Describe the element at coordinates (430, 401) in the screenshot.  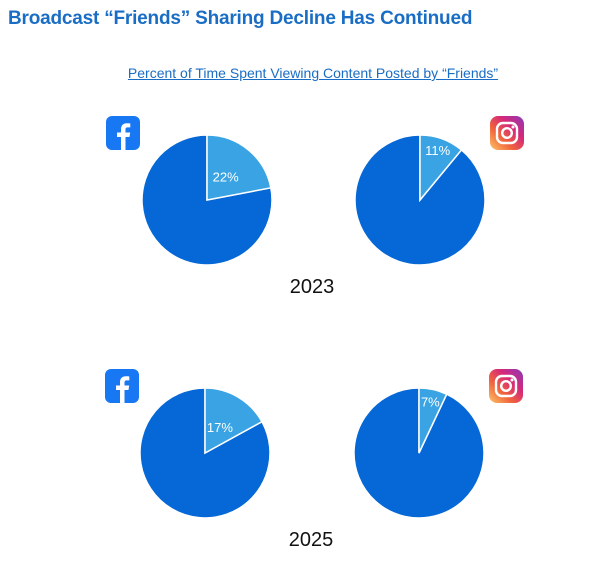
I see `data-label-instagram-2025: 7%` at that location.